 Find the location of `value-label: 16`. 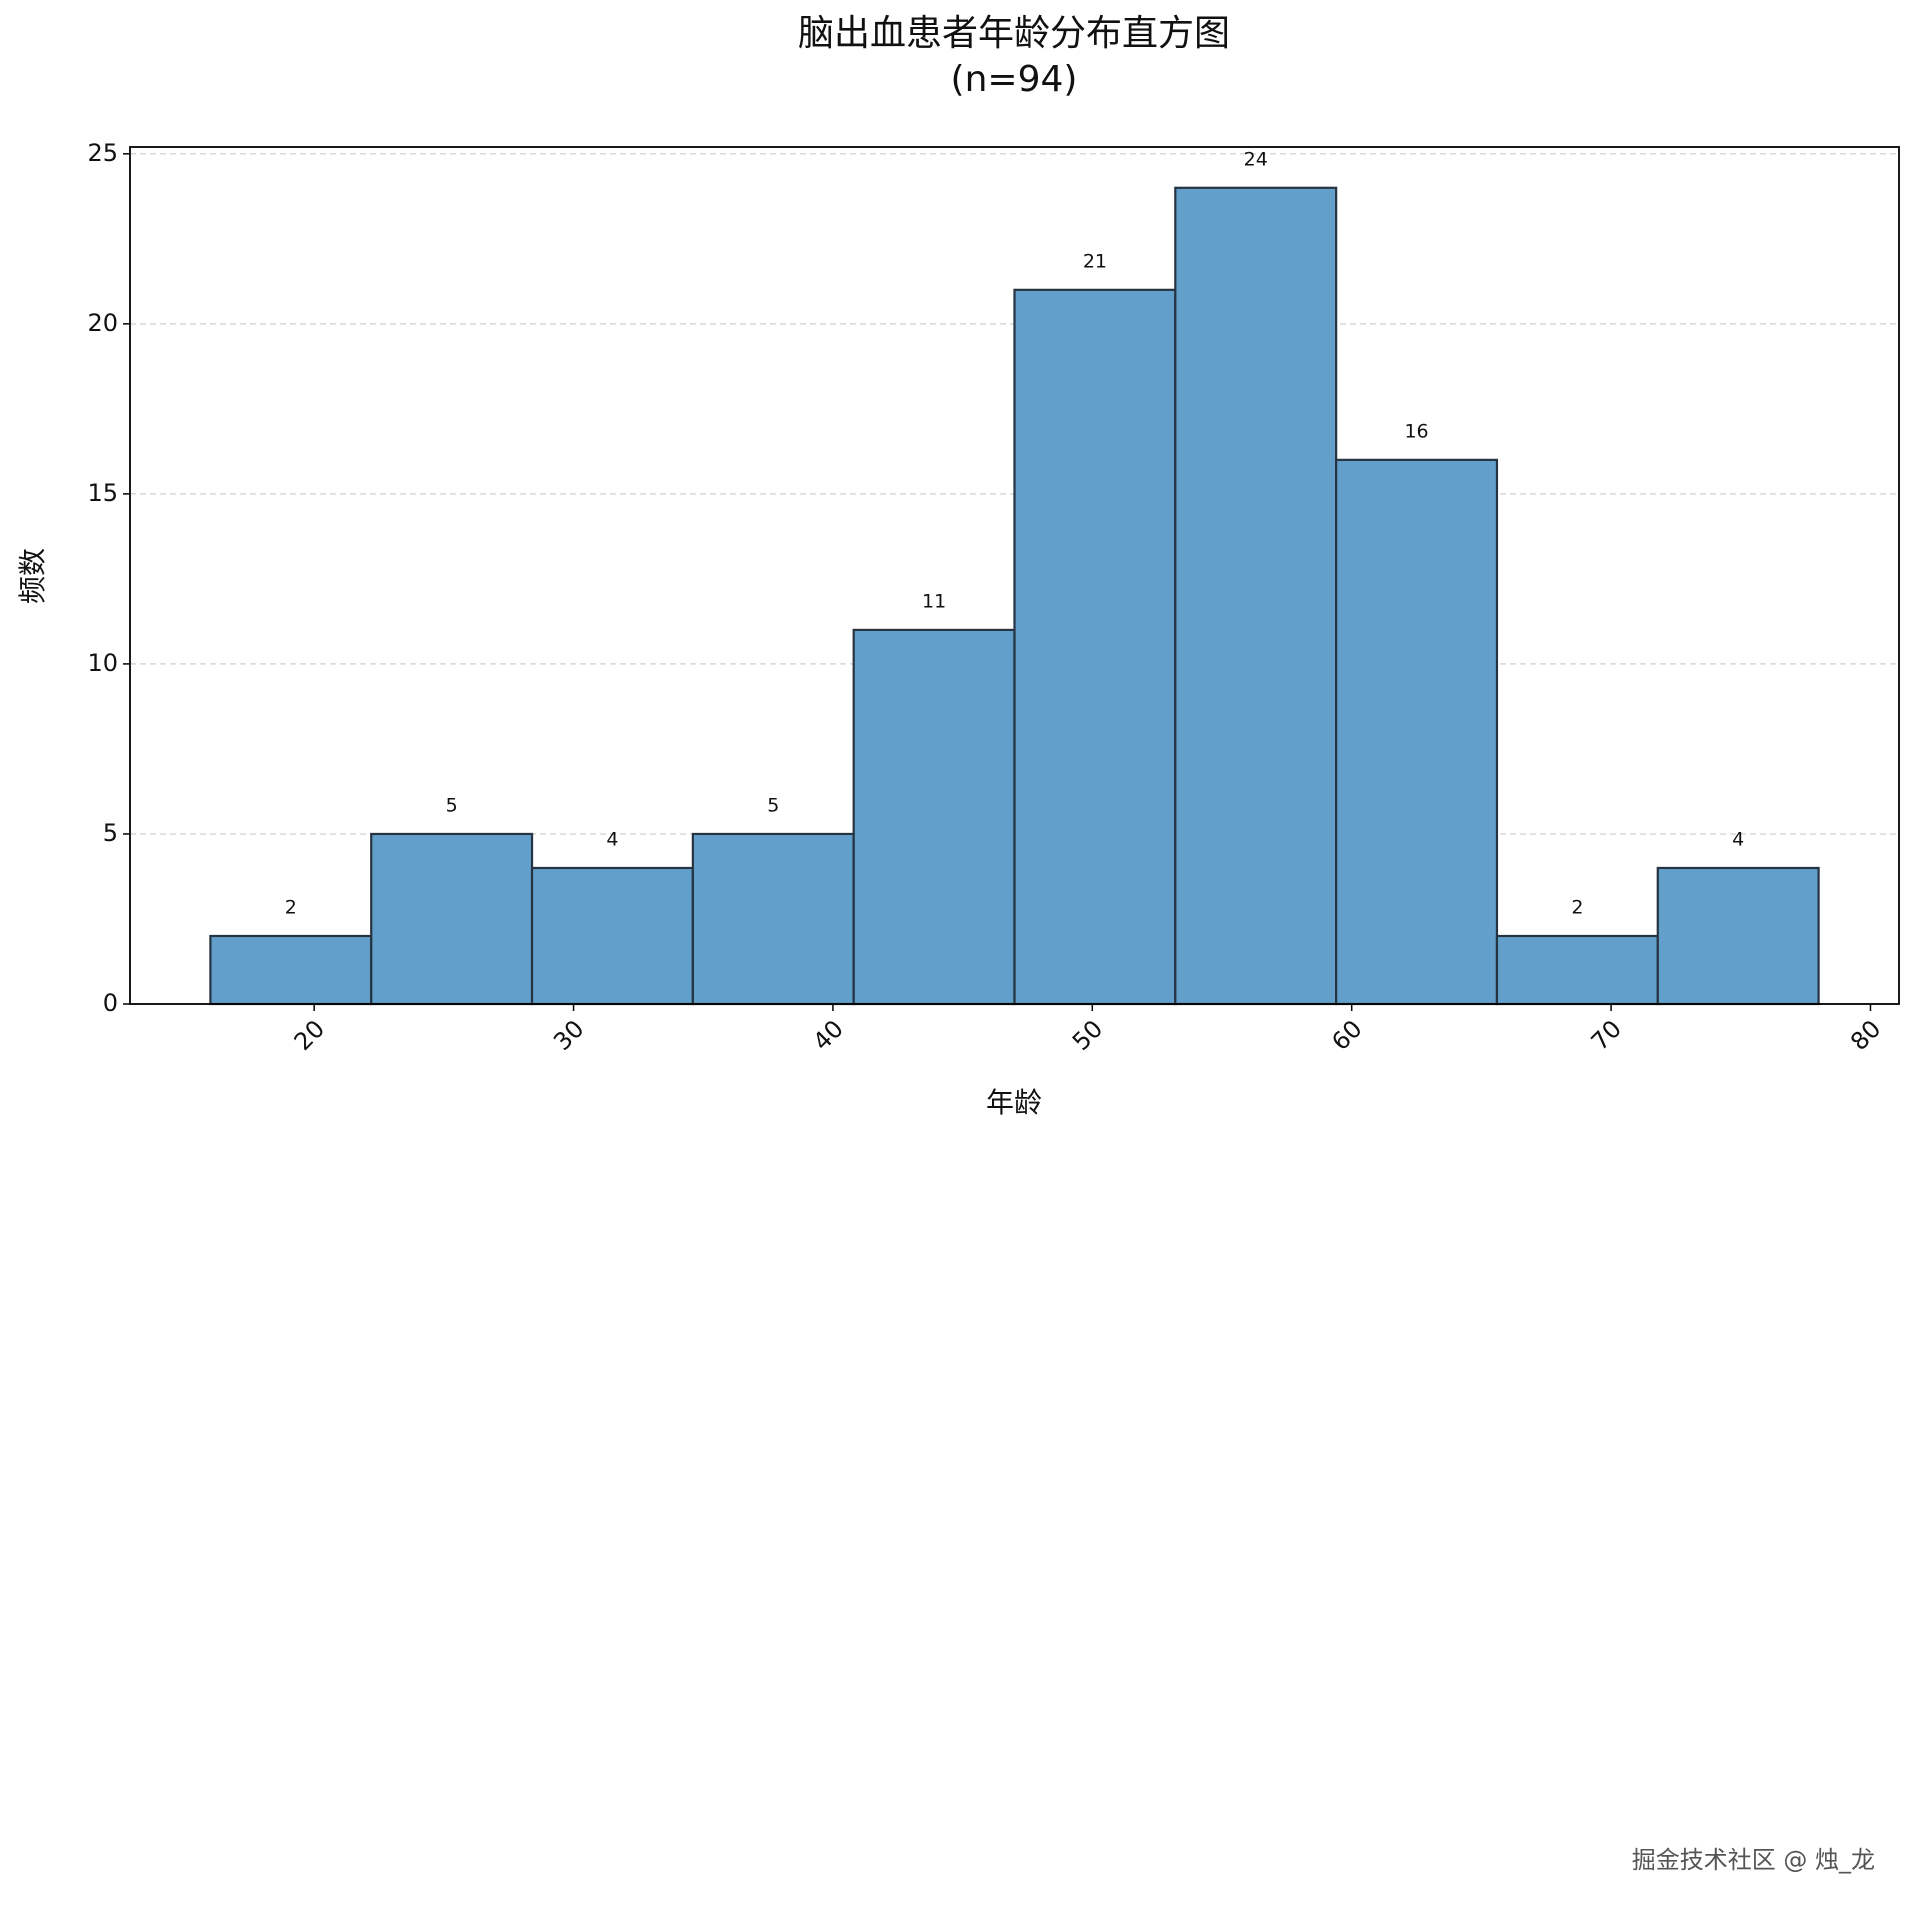

value-label: 16 is located at coordinates (1416, 431).